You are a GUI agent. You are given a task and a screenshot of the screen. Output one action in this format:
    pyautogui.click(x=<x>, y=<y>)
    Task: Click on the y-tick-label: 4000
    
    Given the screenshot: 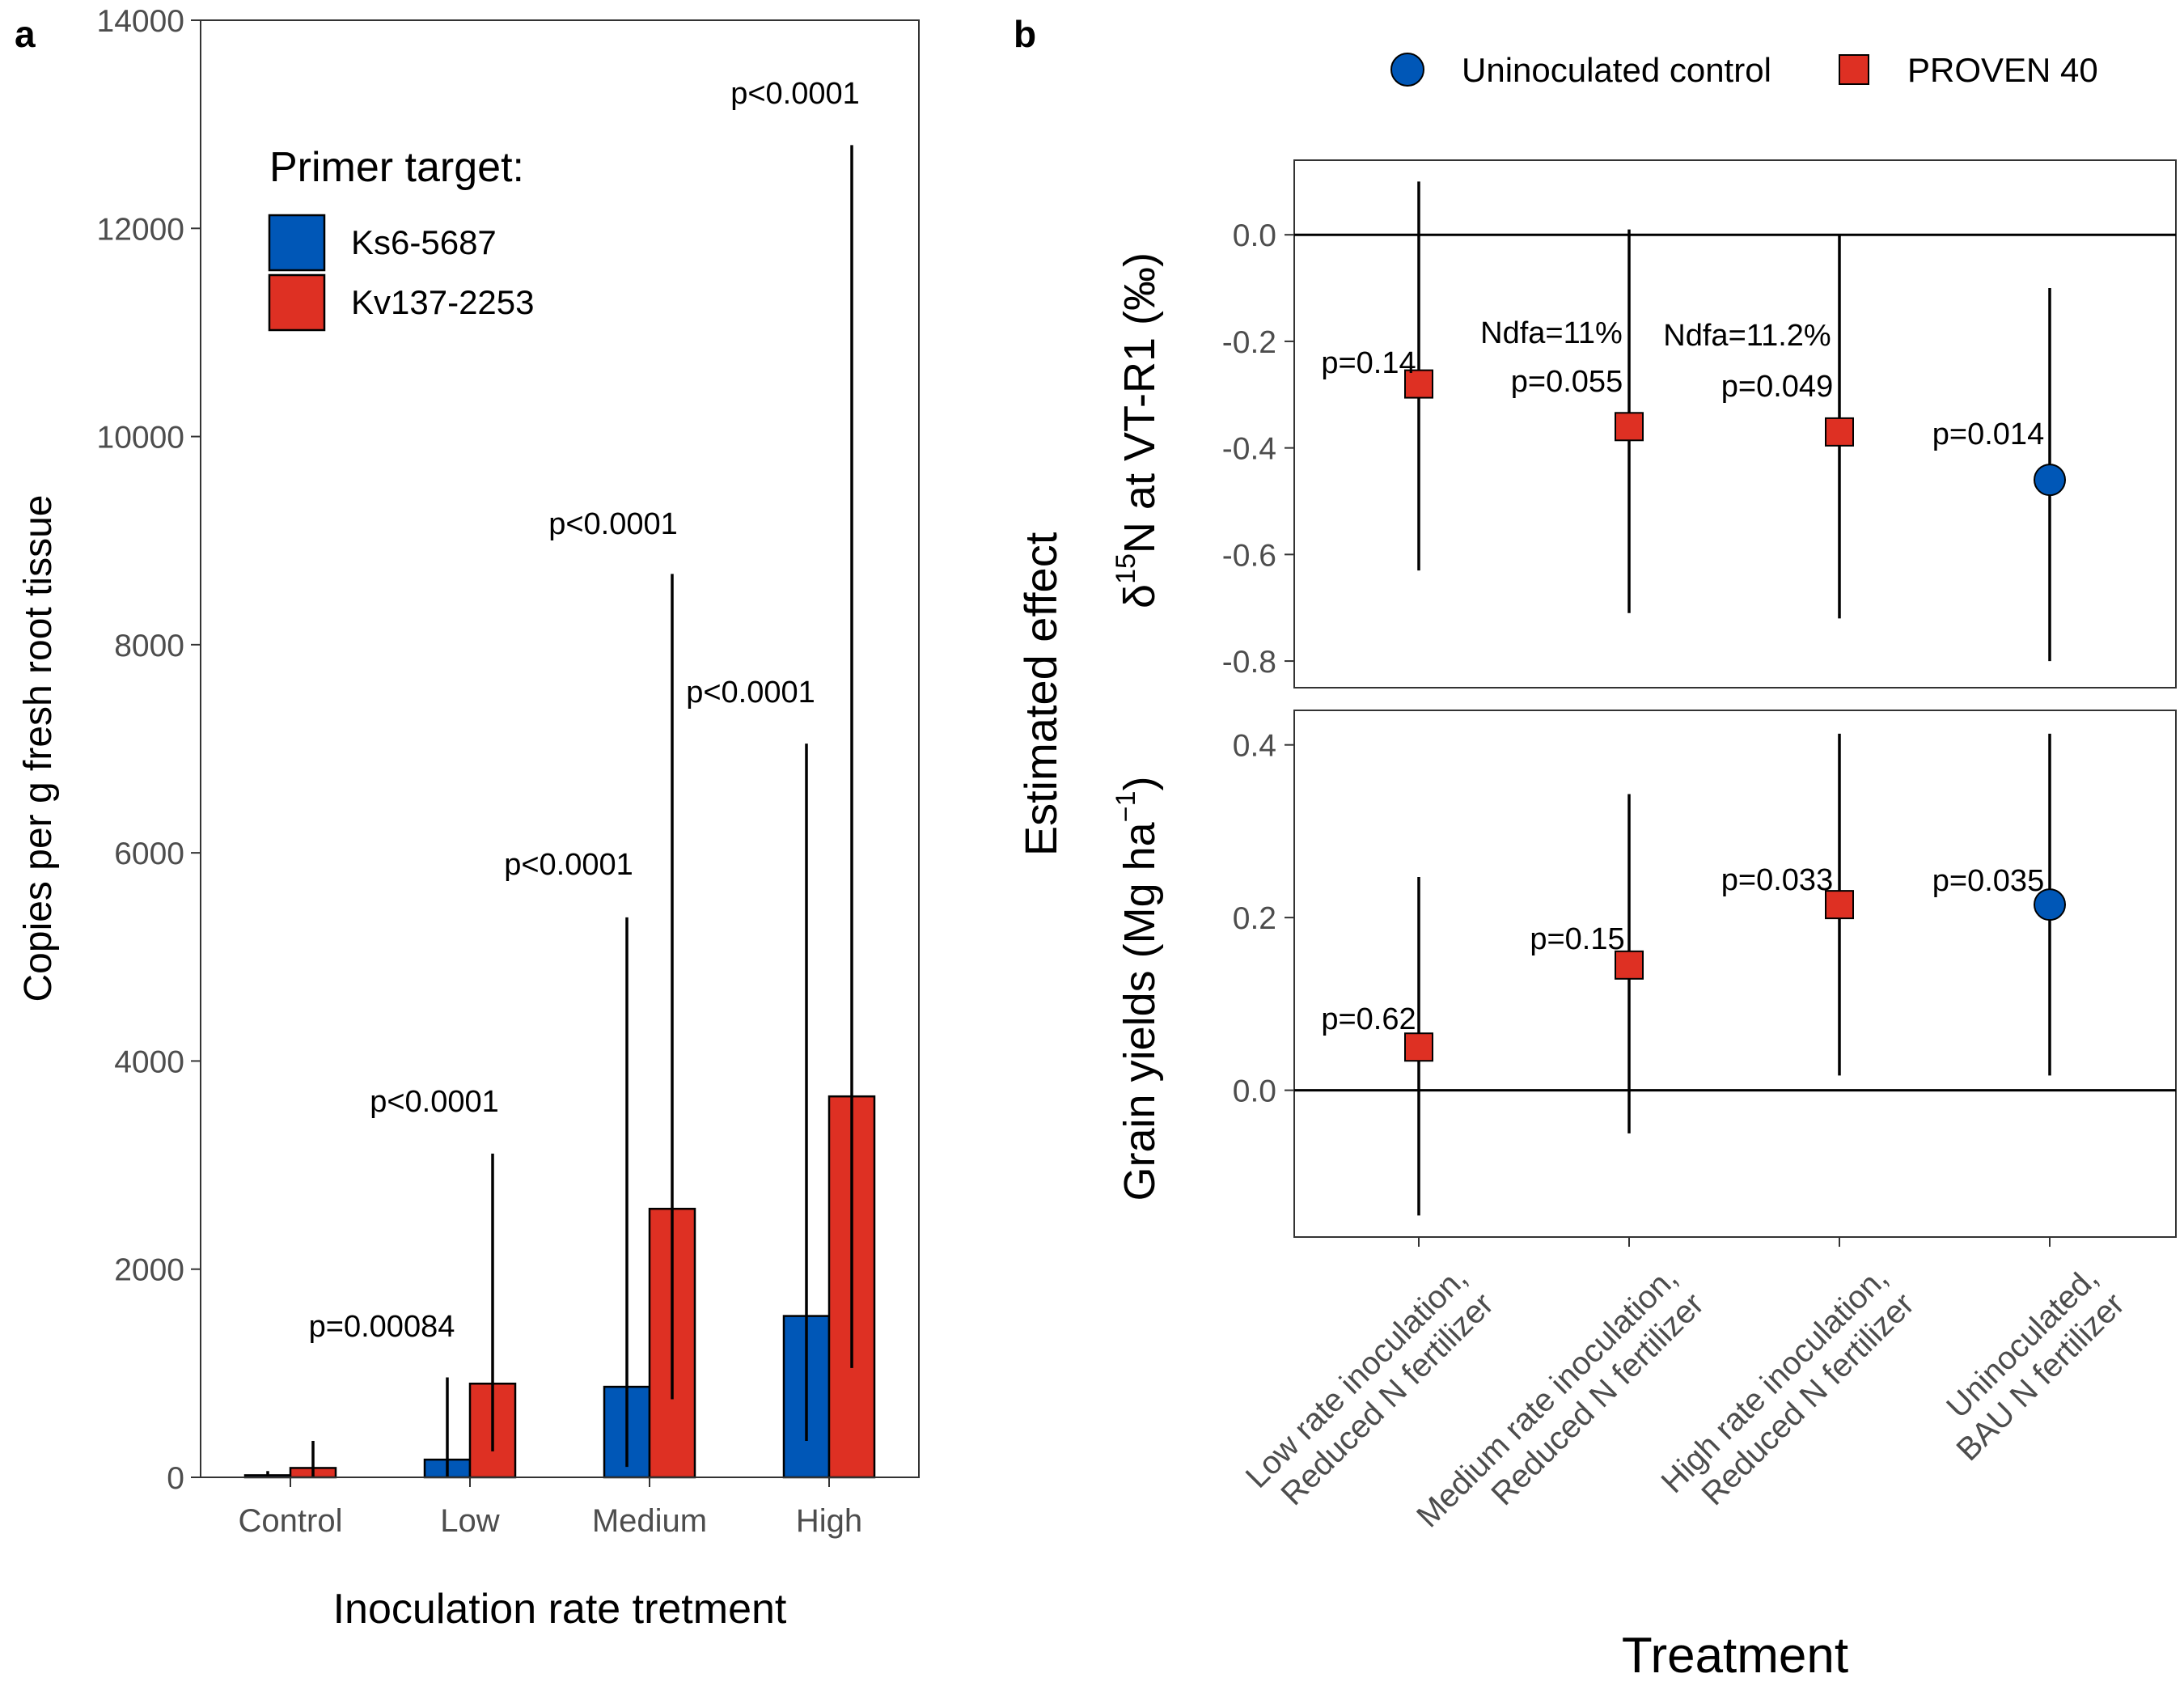 What is the action you would take?
    pyautogui.click(x=149, y=1061)
    